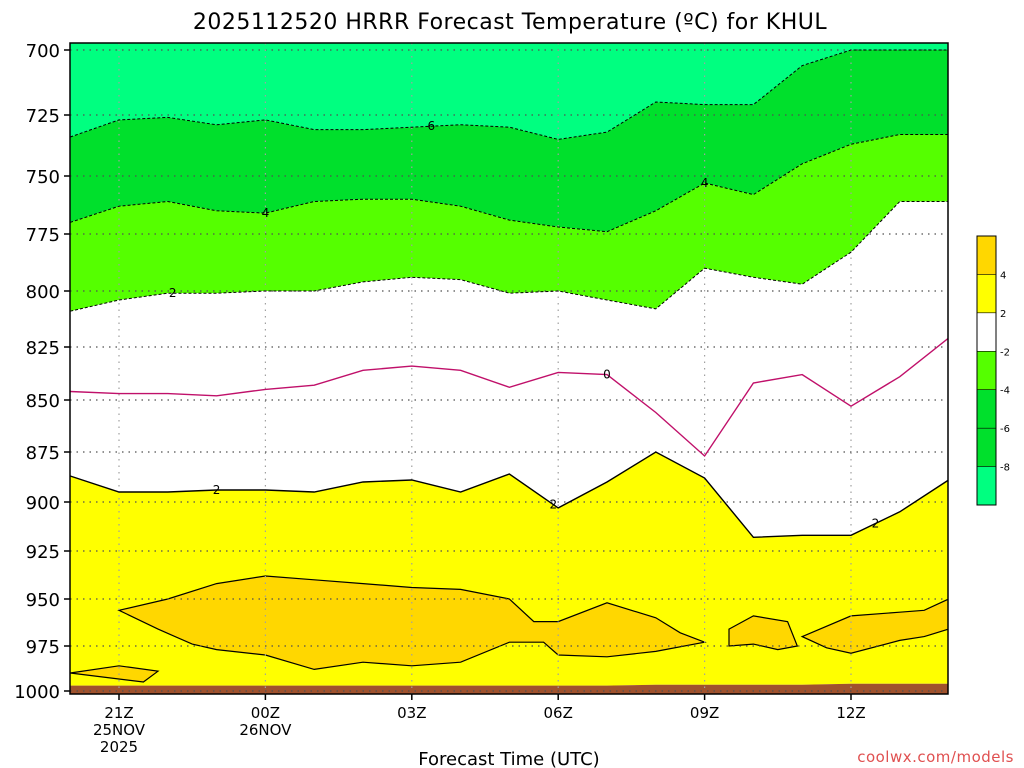 The image size is (1024, 768). What do you see at coordinates (43, 292) in the screenshot?
I see `y-tick-label: 800` at bounding box center [43, 292].